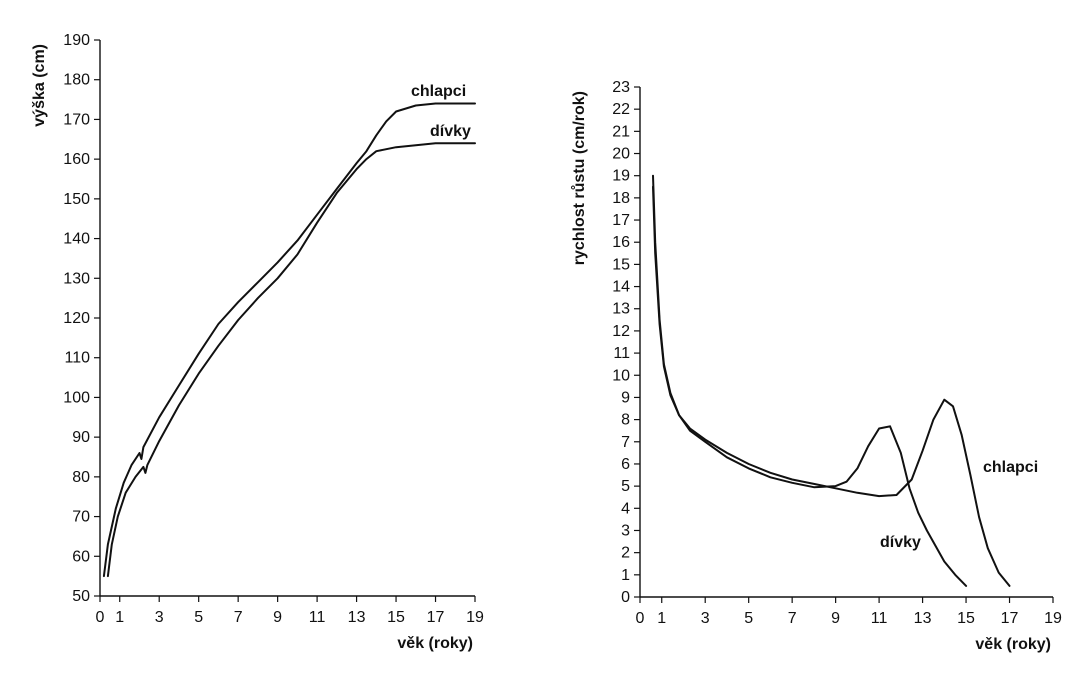 This screenshot has width=1088, height=696. I want to click on y-tick-label: 140, so click(76, 239).